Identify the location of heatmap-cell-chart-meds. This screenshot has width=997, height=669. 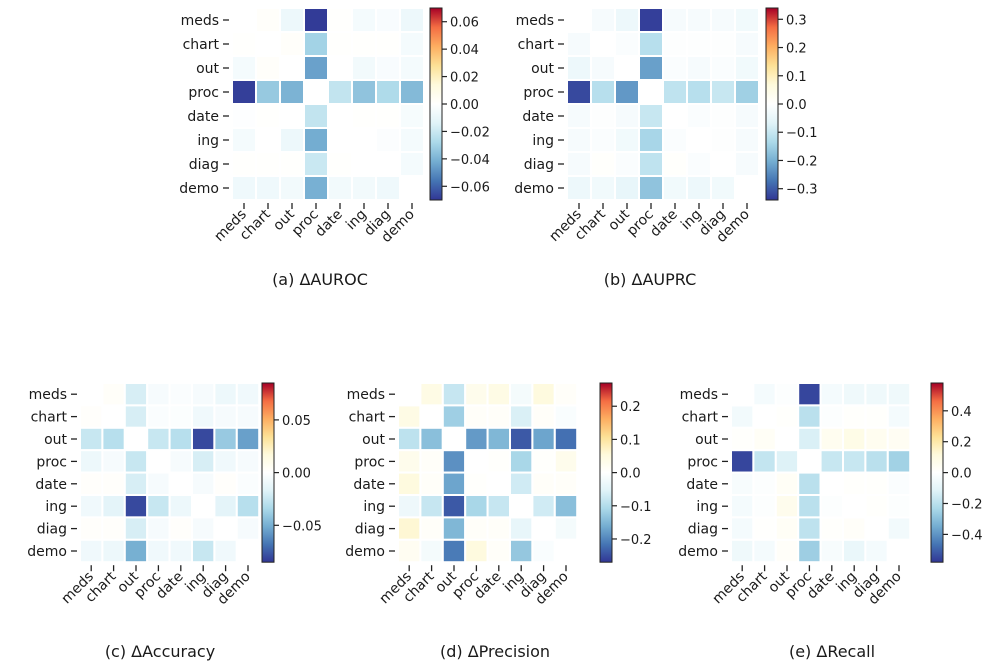
(91, 416).